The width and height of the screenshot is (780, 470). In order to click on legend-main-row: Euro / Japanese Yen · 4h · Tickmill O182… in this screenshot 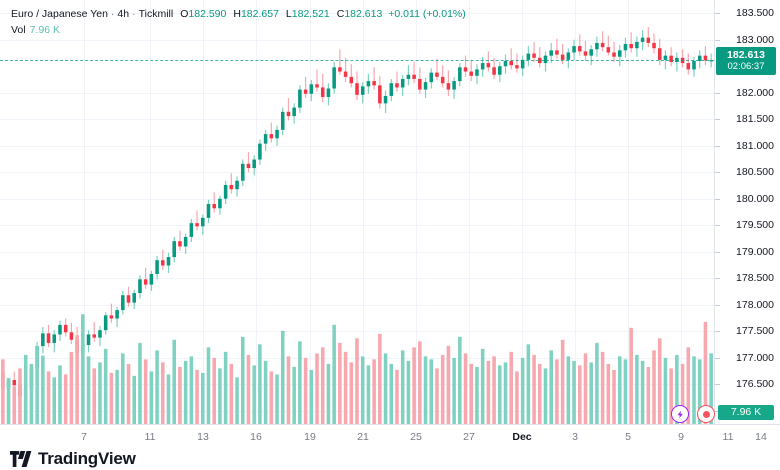, I will do `click(238, 14)`.